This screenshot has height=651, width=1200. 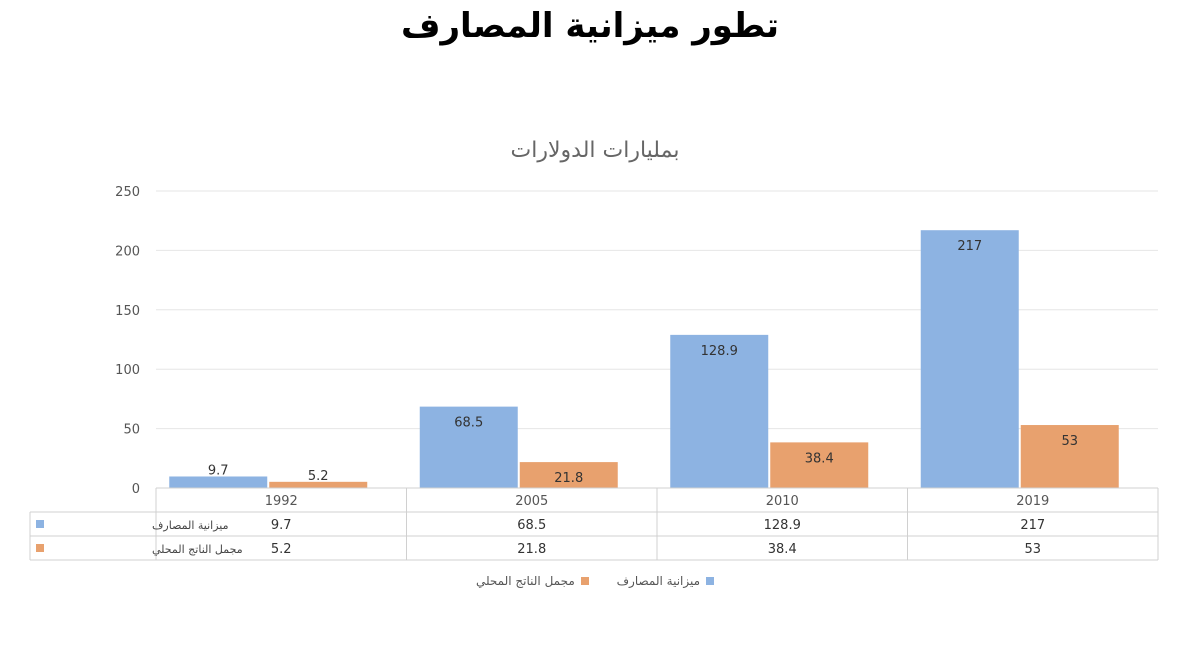 I want to click on x-tick-label: 2005, so click(x=531, y=501).